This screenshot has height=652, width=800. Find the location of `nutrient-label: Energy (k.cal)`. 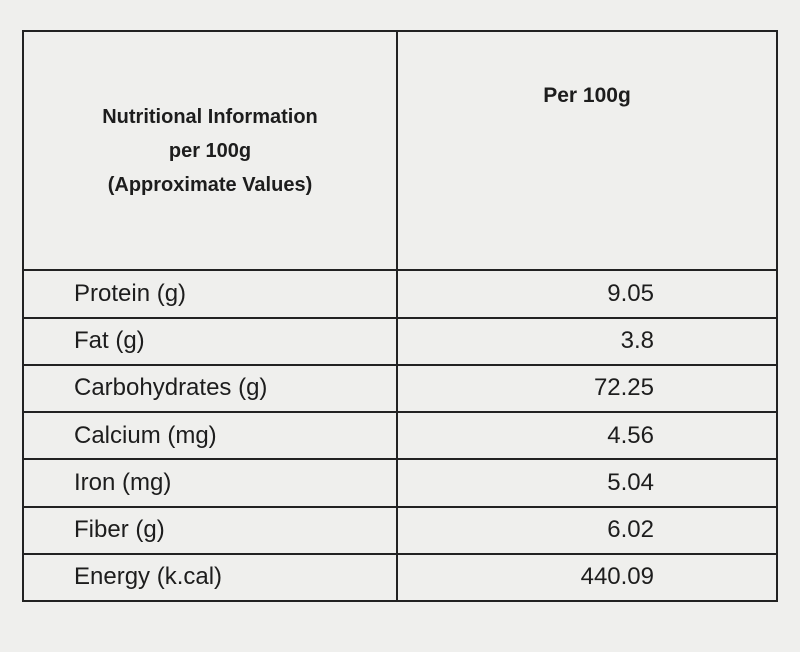

nutrient-label: Energy (k.cal) is located at coordinates (210, 577).